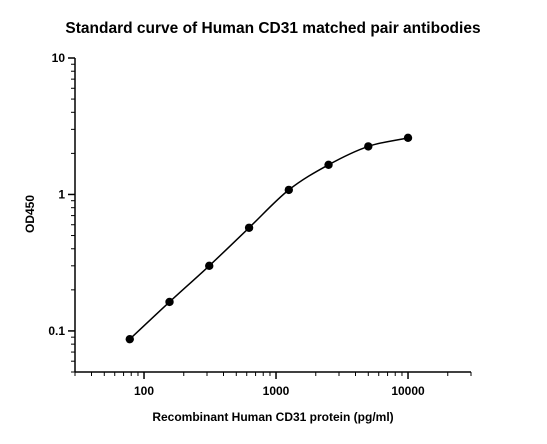 The width and height of the screenshot is (547, 444). What do you see at coordinates (59, 58) in the screenshot?
I see `y-tick-label: 10` at bounding box center [59, 58].